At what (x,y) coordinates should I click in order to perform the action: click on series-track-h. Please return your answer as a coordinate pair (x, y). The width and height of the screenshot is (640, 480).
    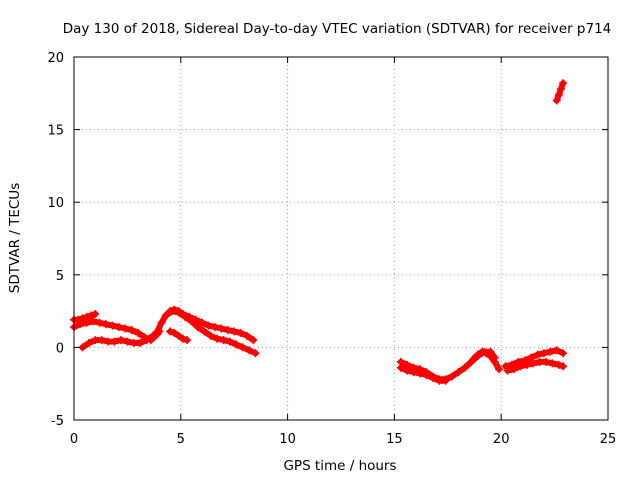
    Looking at the image, I should click on (423, 374).